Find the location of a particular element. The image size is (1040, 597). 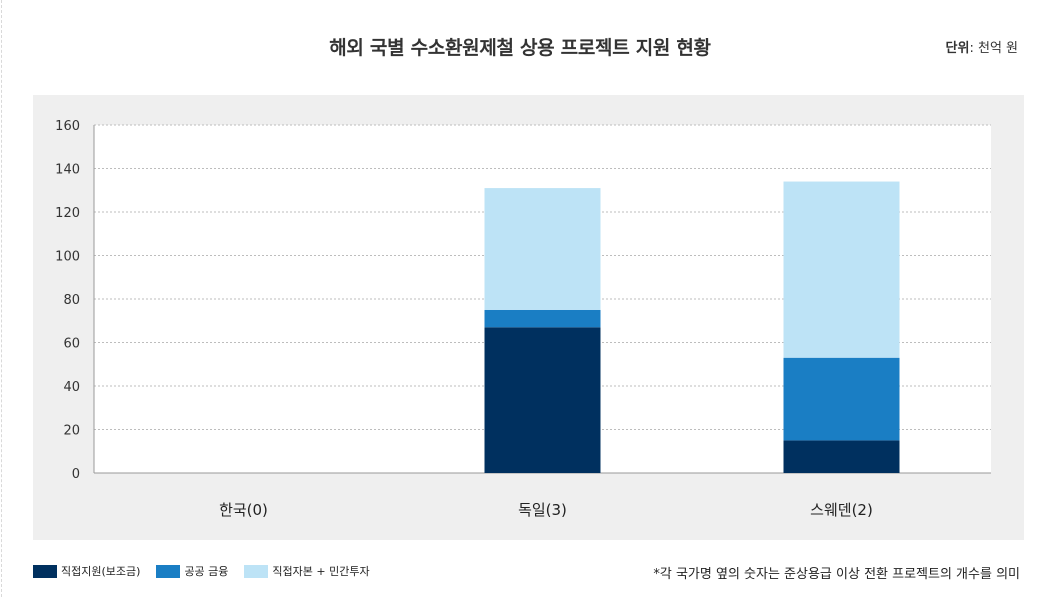

legend-item-subsidy: 직접지원(보조금) is located at coordinates (86, 571).